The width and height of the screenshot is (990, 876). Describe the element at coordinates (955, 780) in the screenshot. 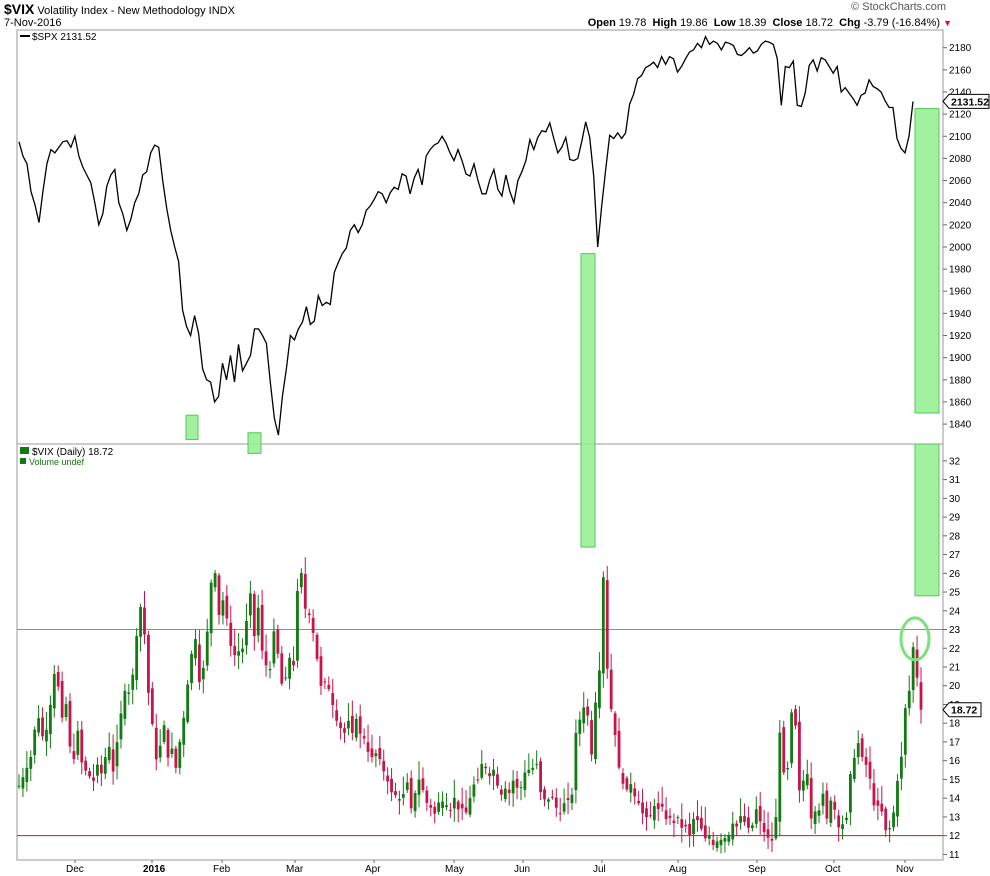

I see `vix-y-tick-label: 15` at that location.